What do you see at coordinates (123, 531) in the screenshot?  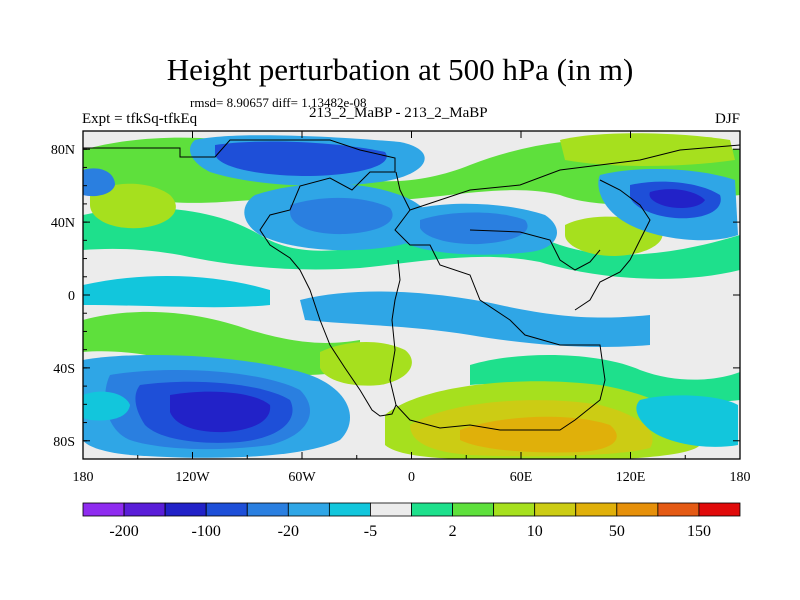 I see `colorbar-label: -200` at bounding box center [123, 531].